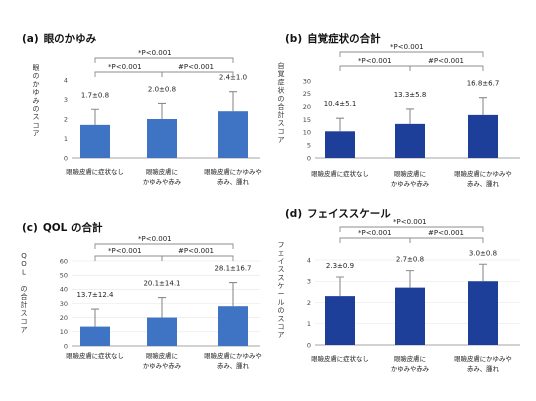 The width and height of the screenshot is (536, 401). What do you see at coordinates (344, 38) in the screenshot?
I see `panel-title-text: 自覚症状の合計` at bounding box center [344, 38].